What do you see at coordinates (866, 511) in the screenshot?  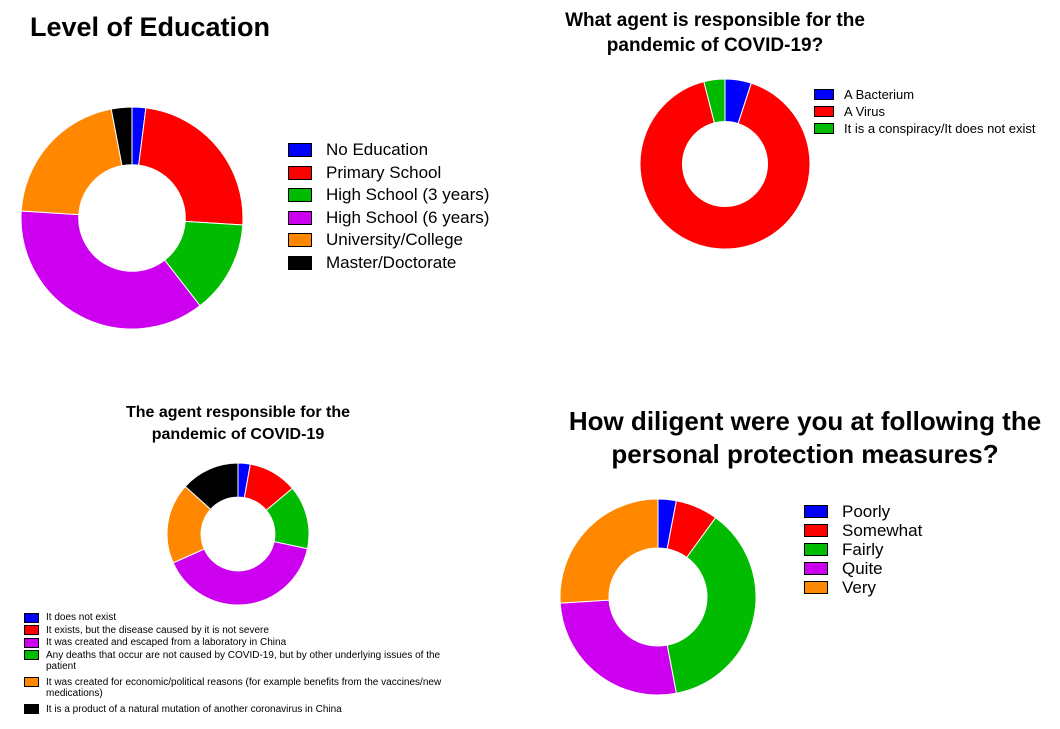 I see `legend-label: Poorly` at bounding box center [866, 511].